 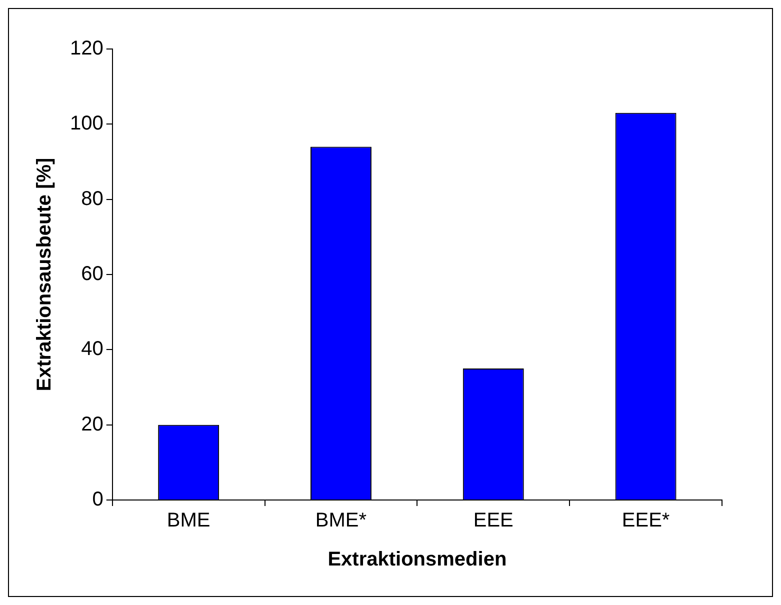 I want to click on x-tick-label: EEE, so click(x=493, y=521).